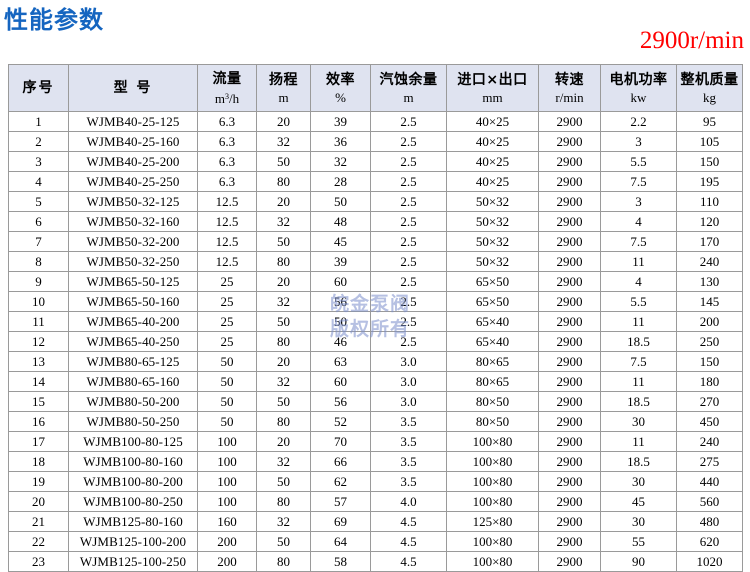 The image size is (750, 572). Describe the element at coordinates (709, 221) in the screenshot. I see `cell-total-weight: 120` at that location.